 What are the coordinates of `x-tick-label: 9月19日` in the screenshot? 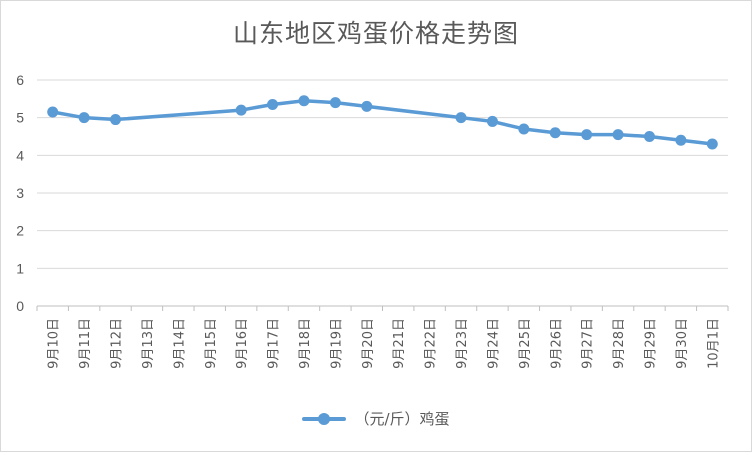 It's located at (336, 343).